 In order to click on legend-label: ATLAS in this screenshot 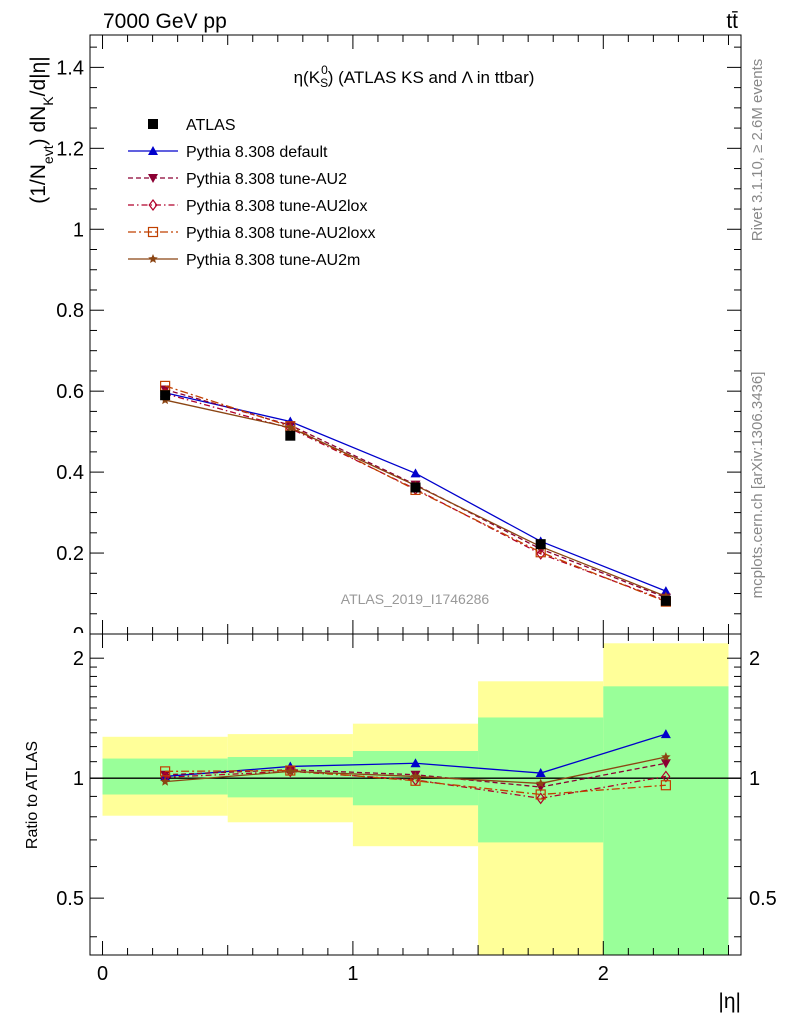, I will do `click(211, 125)`.